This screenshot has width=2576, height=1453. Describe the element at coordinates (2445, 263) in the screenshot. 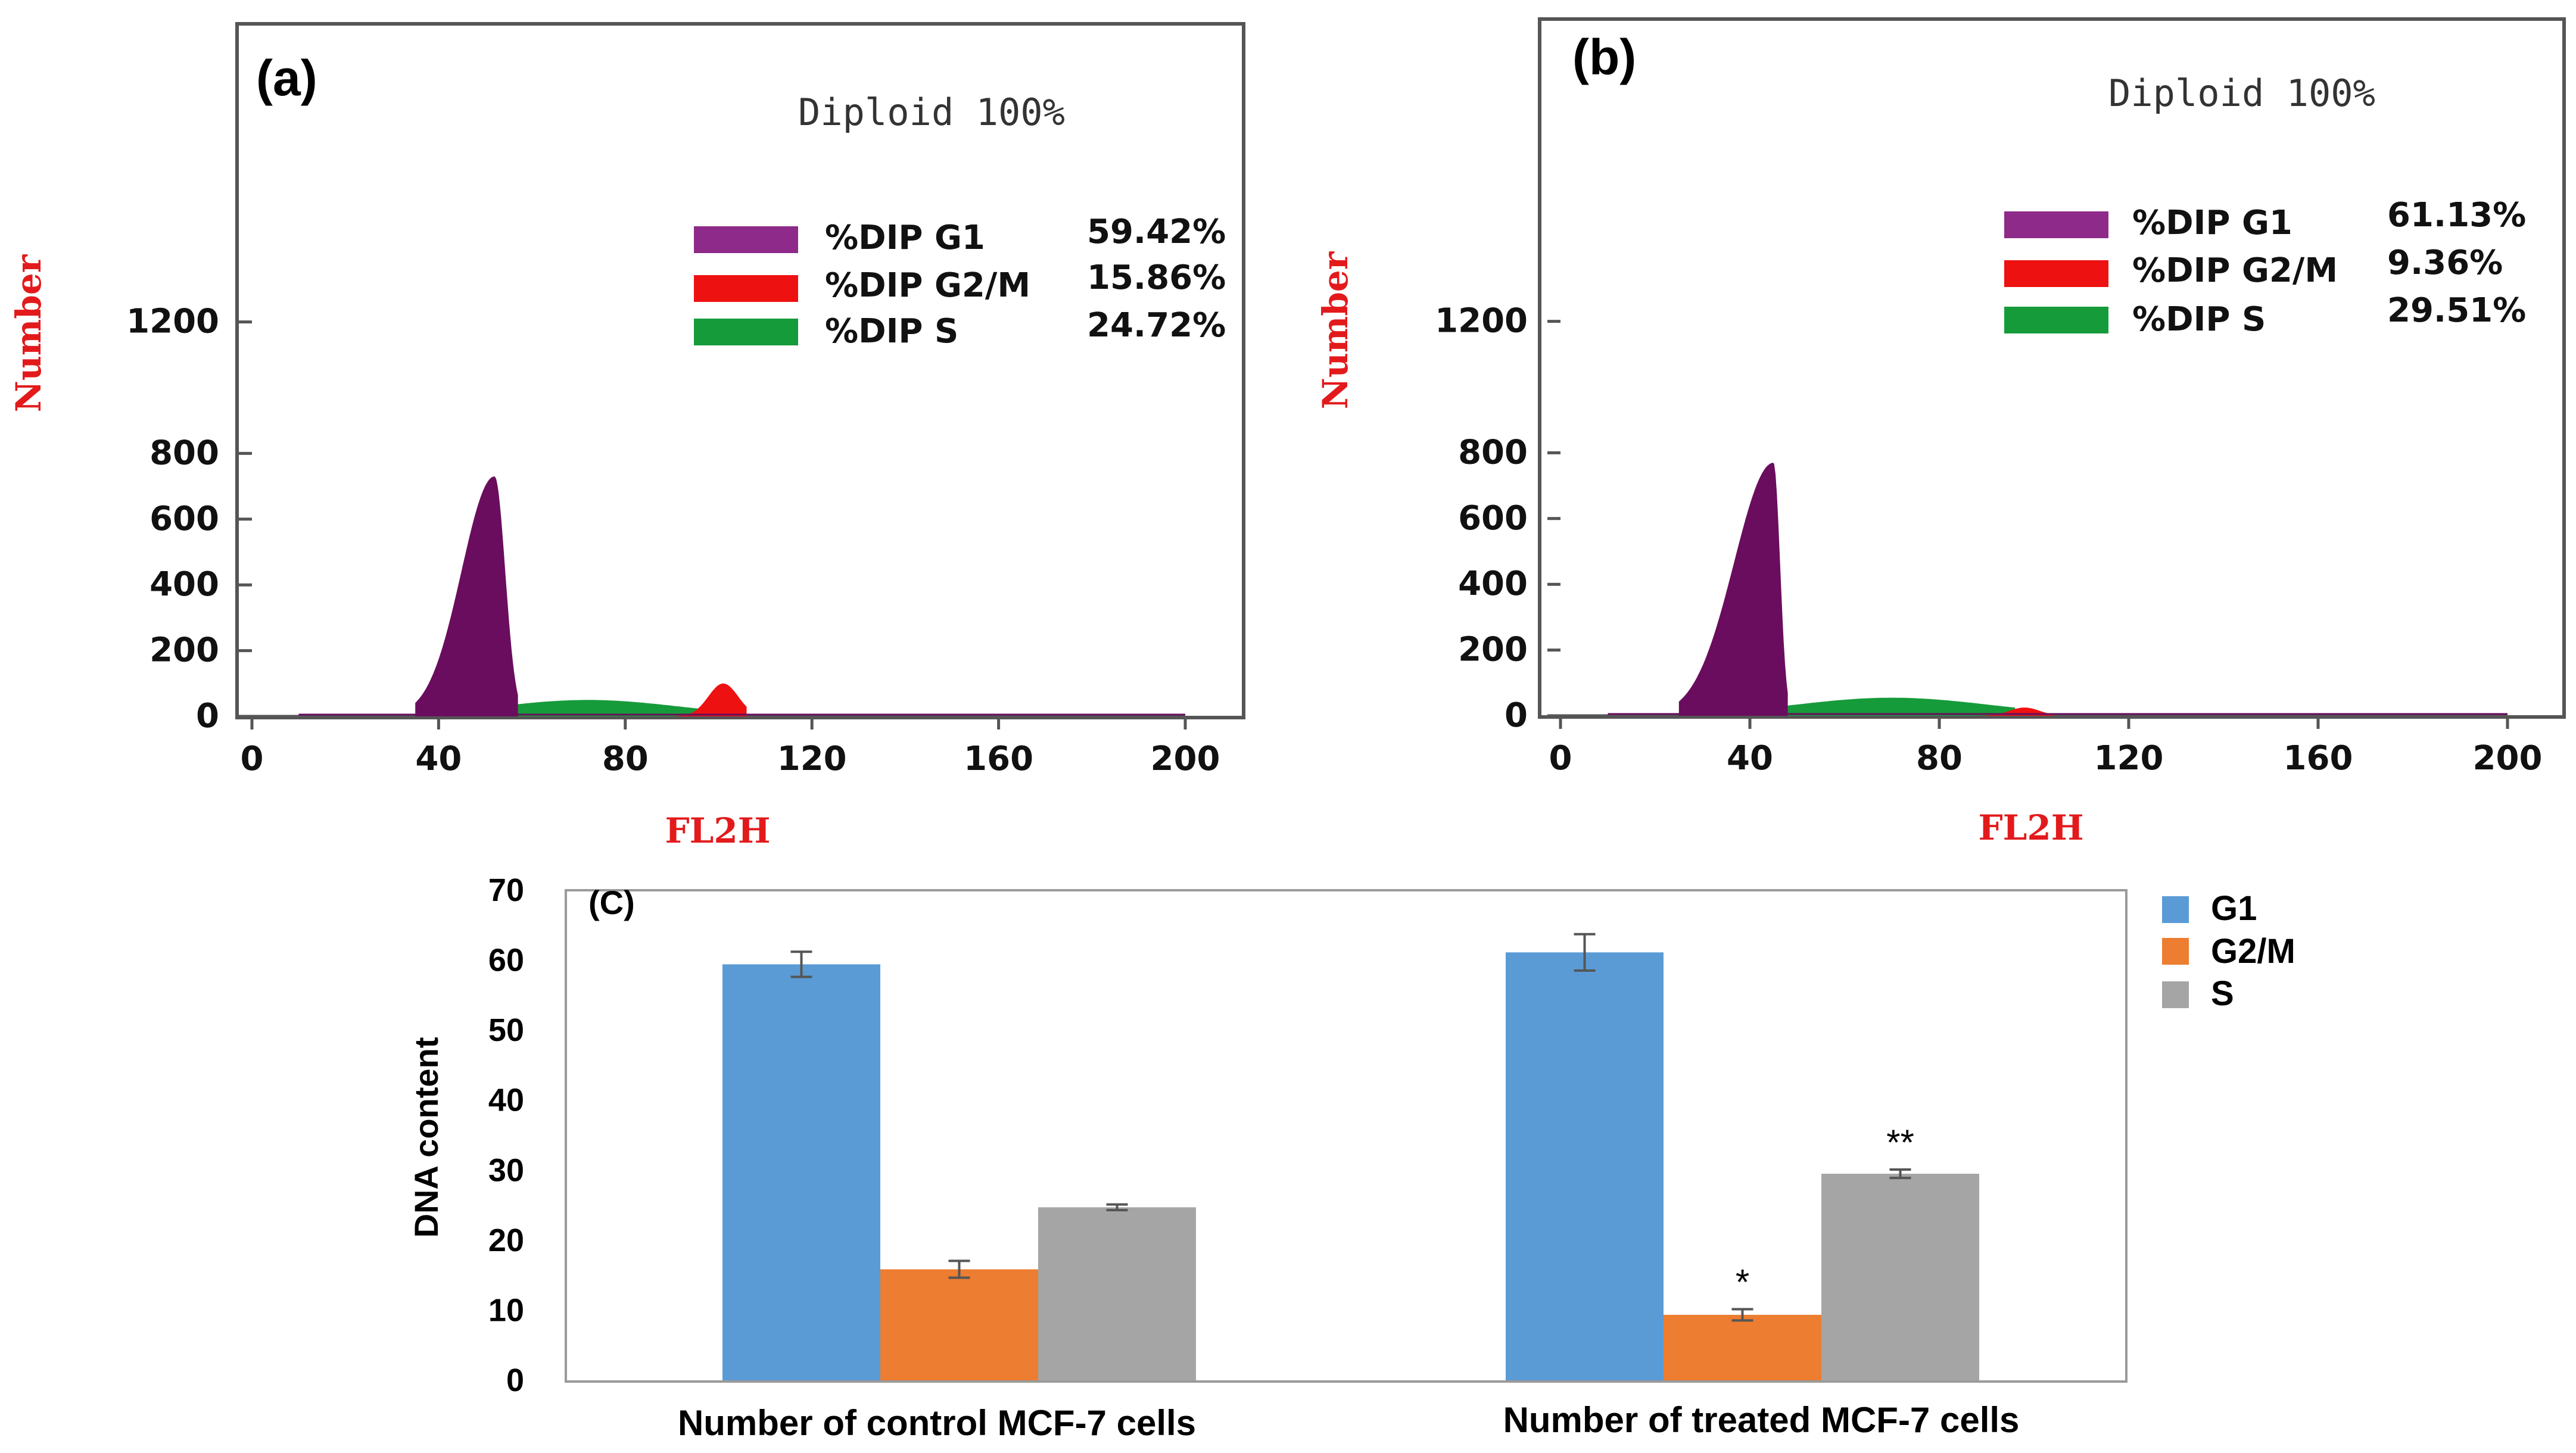

I see `legend-value-g2m: 9.36%` at that location.